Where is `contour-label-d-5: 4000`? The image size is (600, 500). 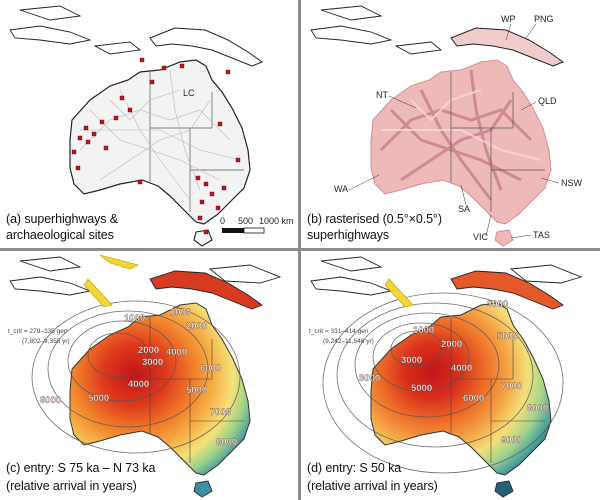
contour-label-d-5: 4000 is located at coordinates (461, 368).